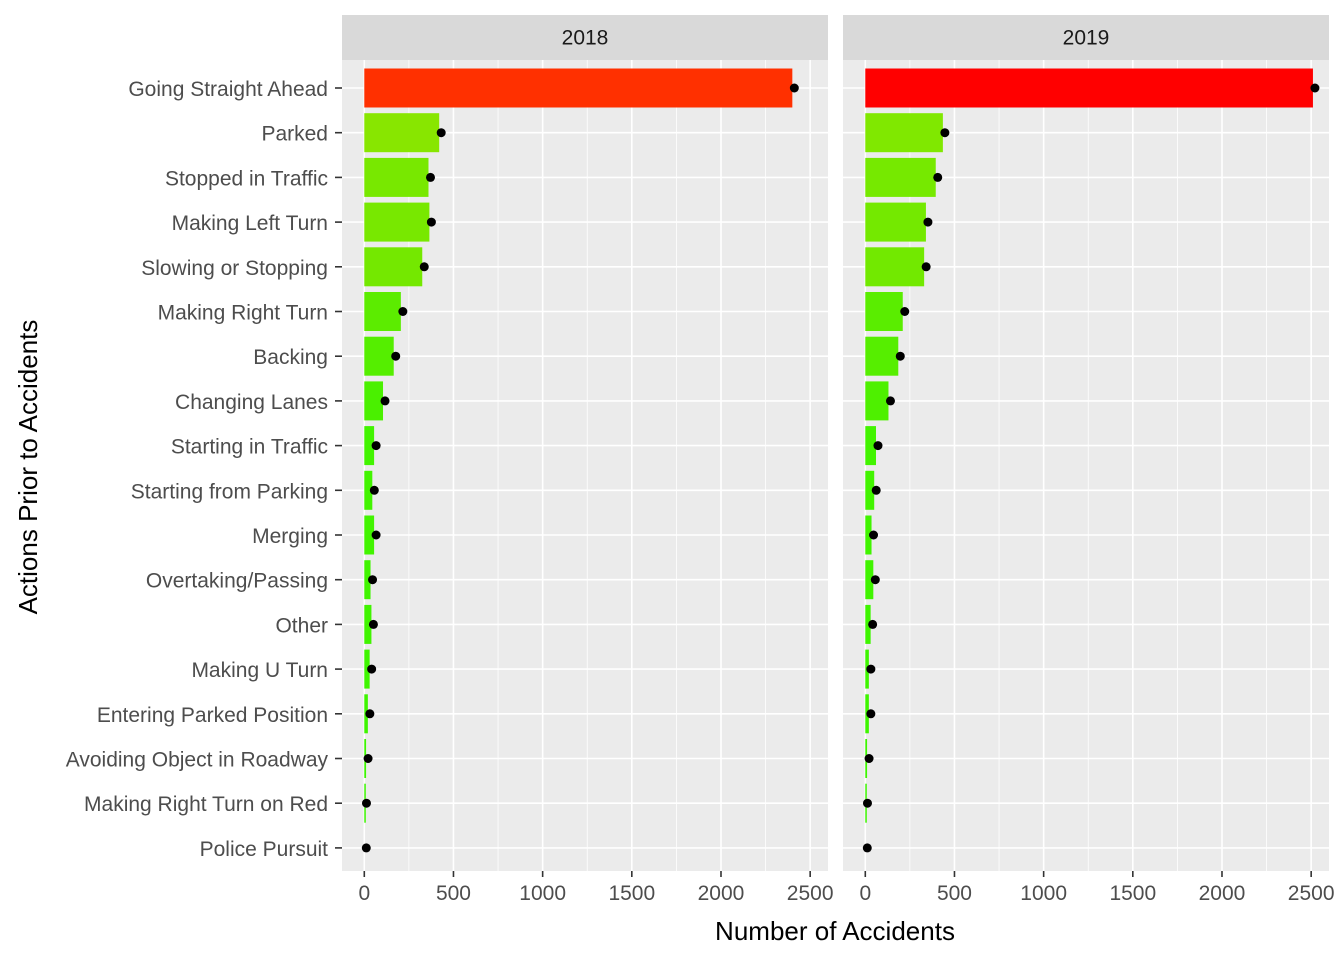 Image resolution: width=1344 pixels, height=960 pixels. I want to click on y-tick-label: Making U Turn, so click(259, 670).